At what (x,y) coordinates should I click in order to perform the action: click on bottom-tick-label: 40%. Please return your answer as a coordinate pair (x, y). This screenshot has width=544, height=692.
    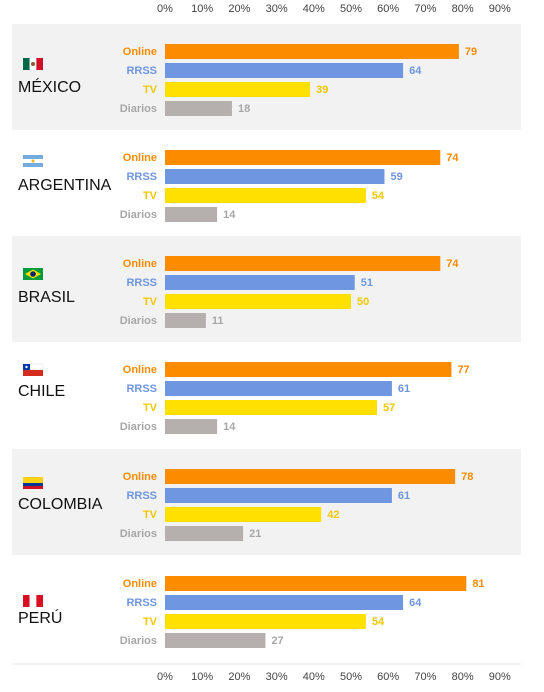
    Looking at the image, I should click on (314, 677).